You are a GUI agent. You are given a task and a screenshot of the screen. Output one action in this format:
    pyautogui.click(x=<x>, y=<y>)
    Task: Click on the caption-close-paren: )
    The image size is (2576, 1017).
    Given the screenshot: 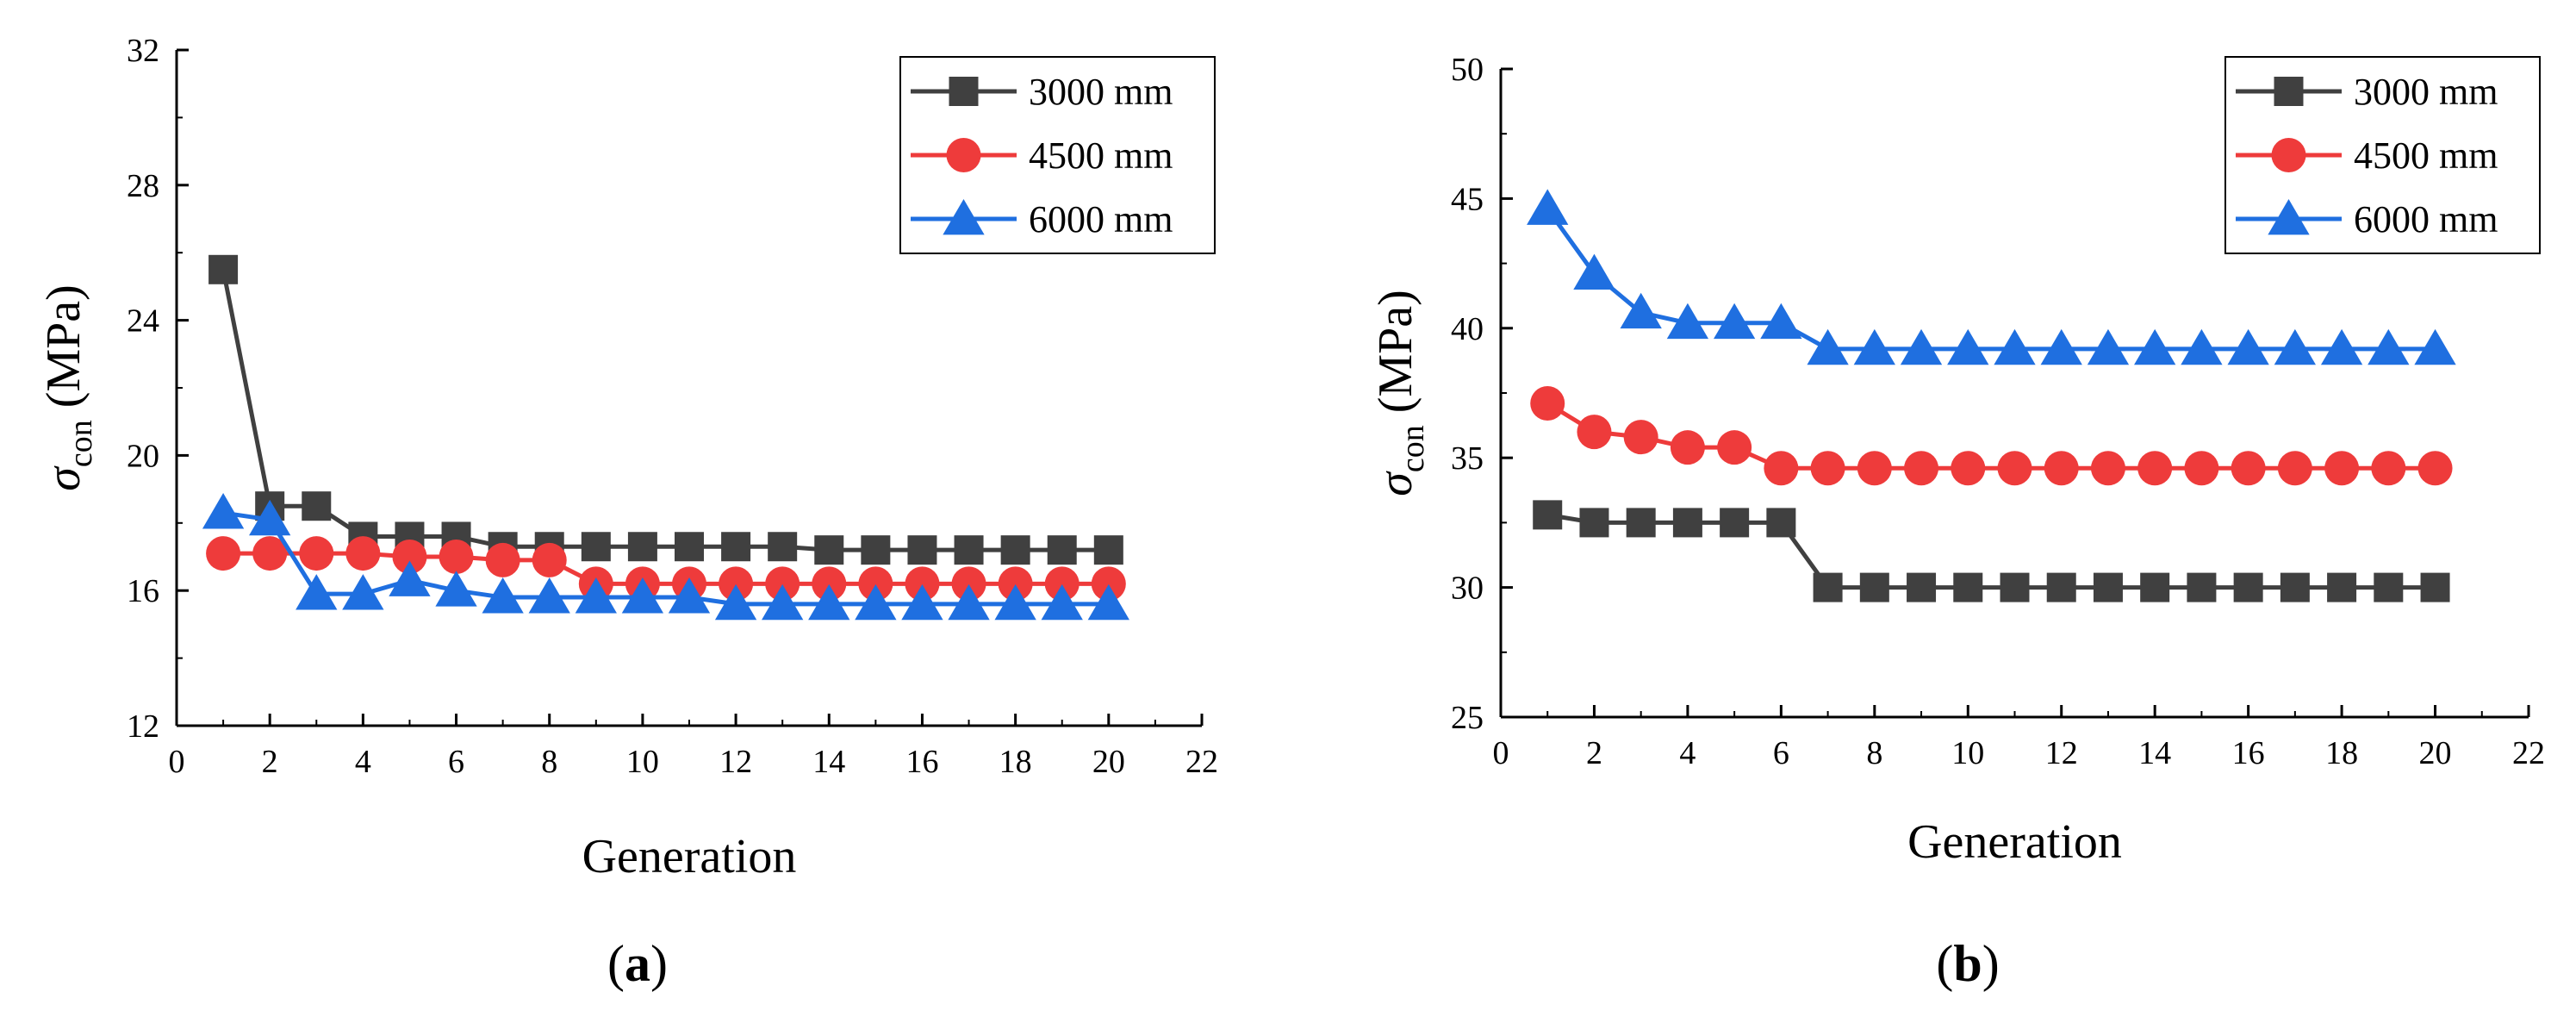 What is the action you would take?
    pyautogui.click(x=659, y=963)
    